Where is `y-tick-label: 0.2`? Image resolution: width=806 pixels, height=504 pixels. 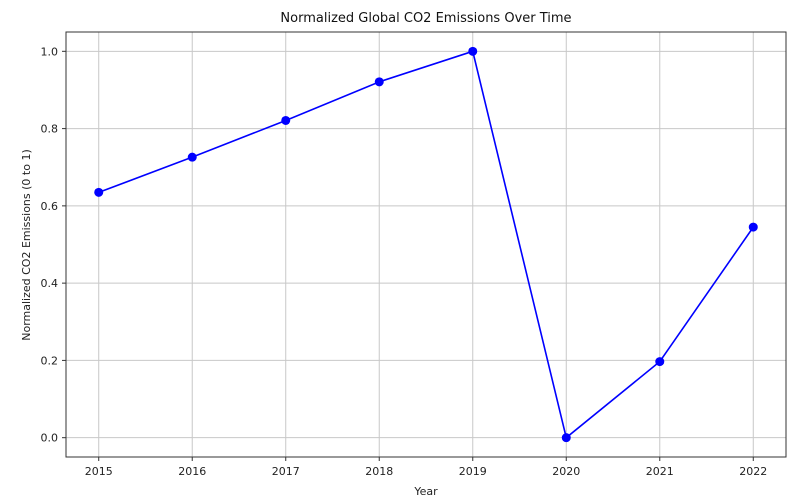
y-tick-label: 0.2 is located at coordinates (50, 360).